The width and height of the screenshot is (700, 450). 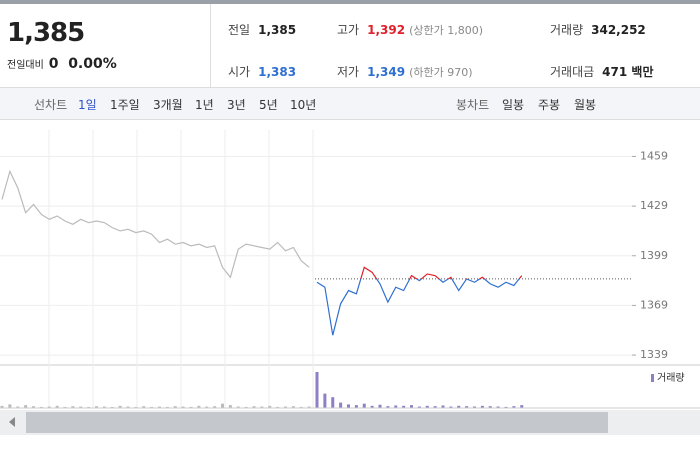 What do you see at coordinates (567, 30) in the screenshot?
I see `stat-label: 거래량` at bounding box center [567, 30].